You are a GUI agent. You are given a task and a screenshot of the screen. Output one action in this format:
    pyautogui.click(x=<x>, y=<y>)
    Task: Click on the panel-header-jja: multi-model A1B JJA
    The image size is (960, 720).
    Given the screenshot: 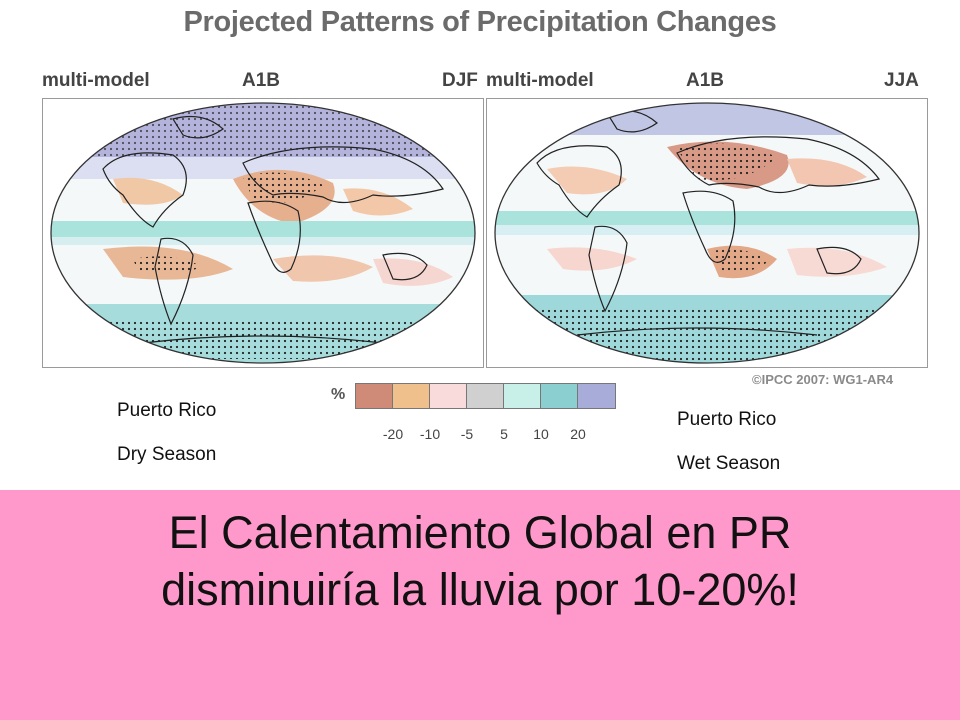 What is the action you would take?
    pyautogui.click(x=706, y=83)
    